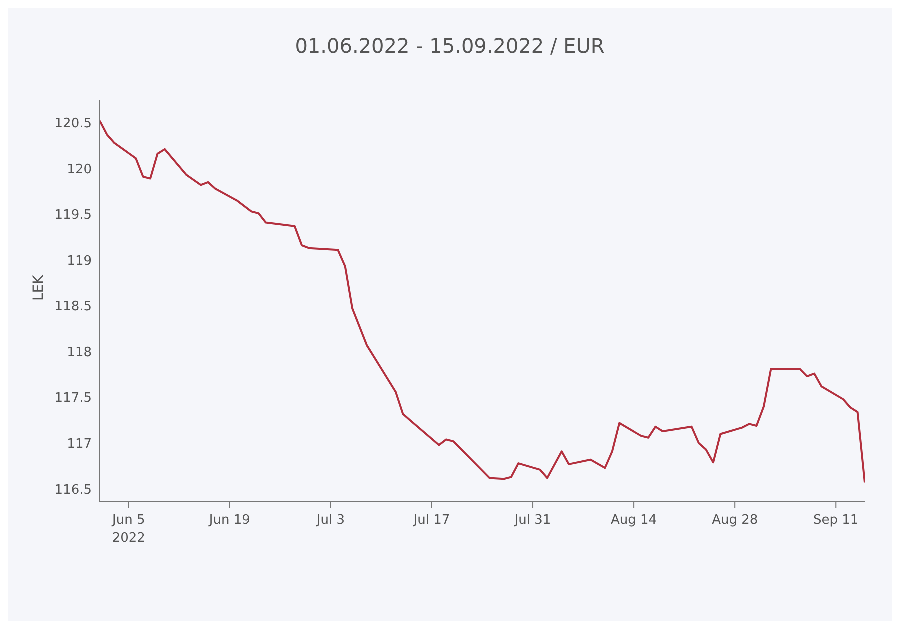  I want to click on x-tick-label: Jul 31, so click(533, 520).